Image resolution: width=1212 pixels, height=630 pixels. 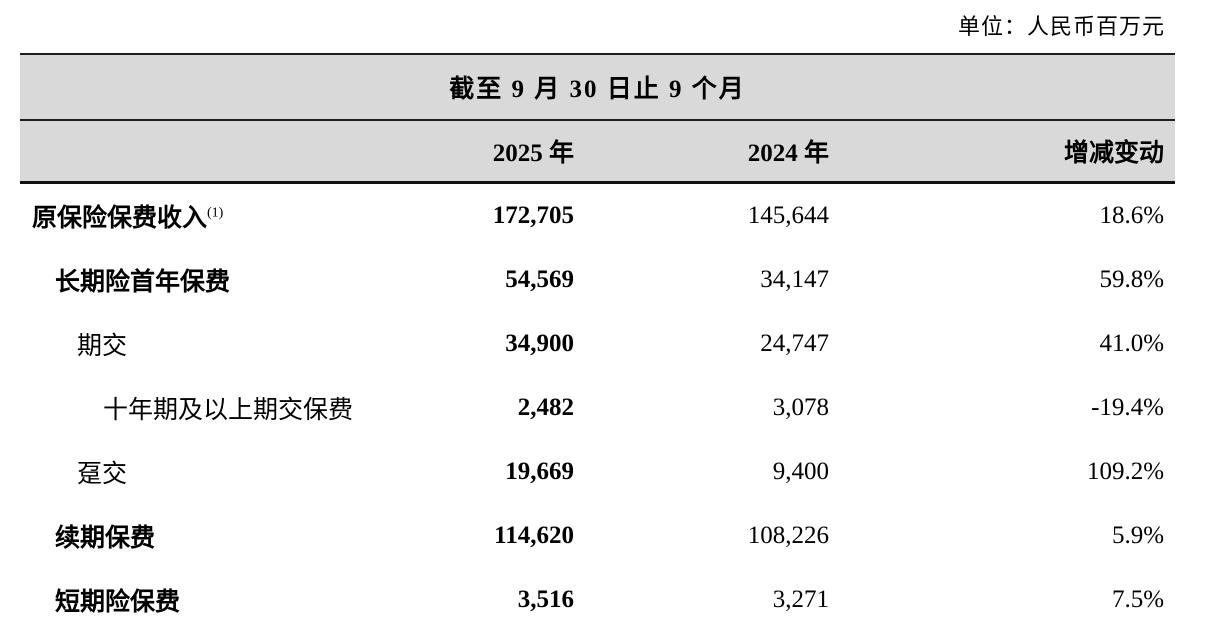 I want to click on column-header-row: 2025 年 2024 年 增减变动, so click(x=598, y=152).